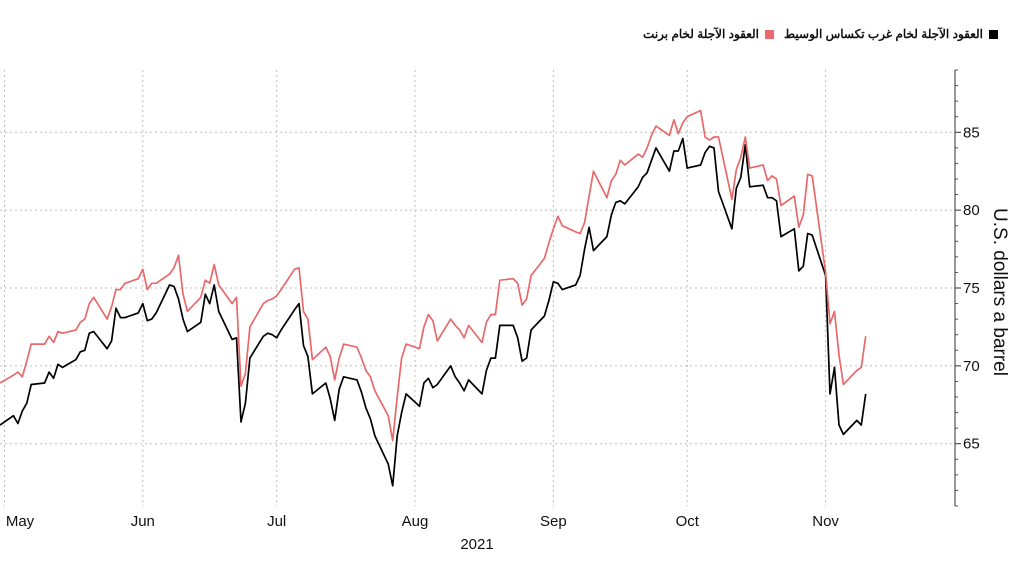  I want to click on legend-item-brent: العقود الآجلة لخام برنت, so click(709, 34).